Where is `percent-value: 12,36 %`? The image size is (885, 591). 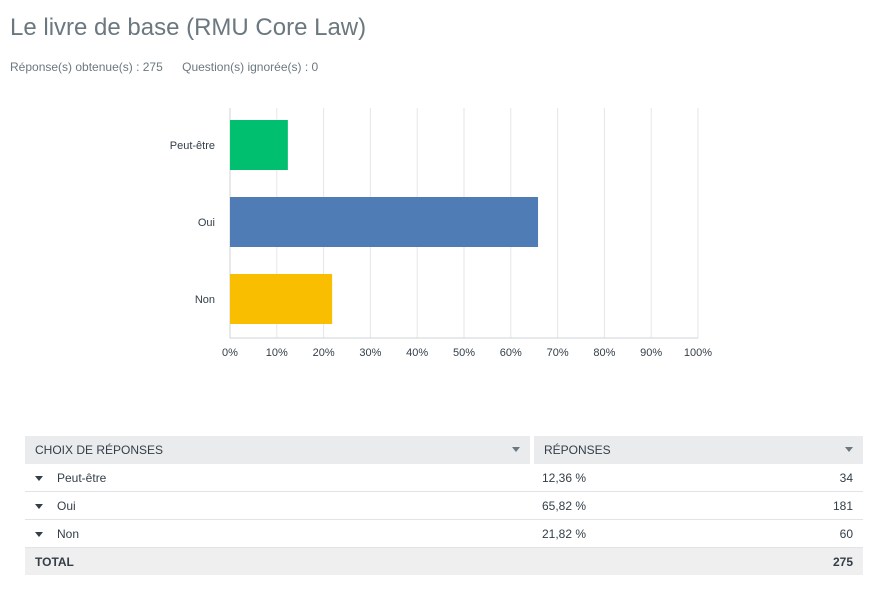
percent-value: 12,36 % is located at coordinates (564, 477).